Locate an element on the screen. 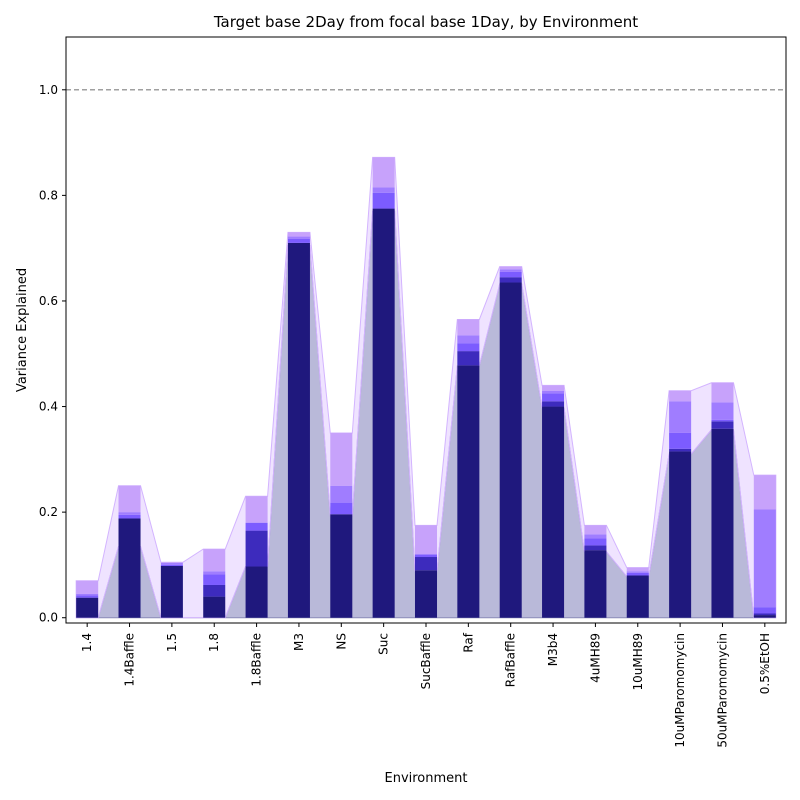 This screenshot has height=800, width=800. x-tick-label: 0.5%EtOH is located at coordinates (765, 663).